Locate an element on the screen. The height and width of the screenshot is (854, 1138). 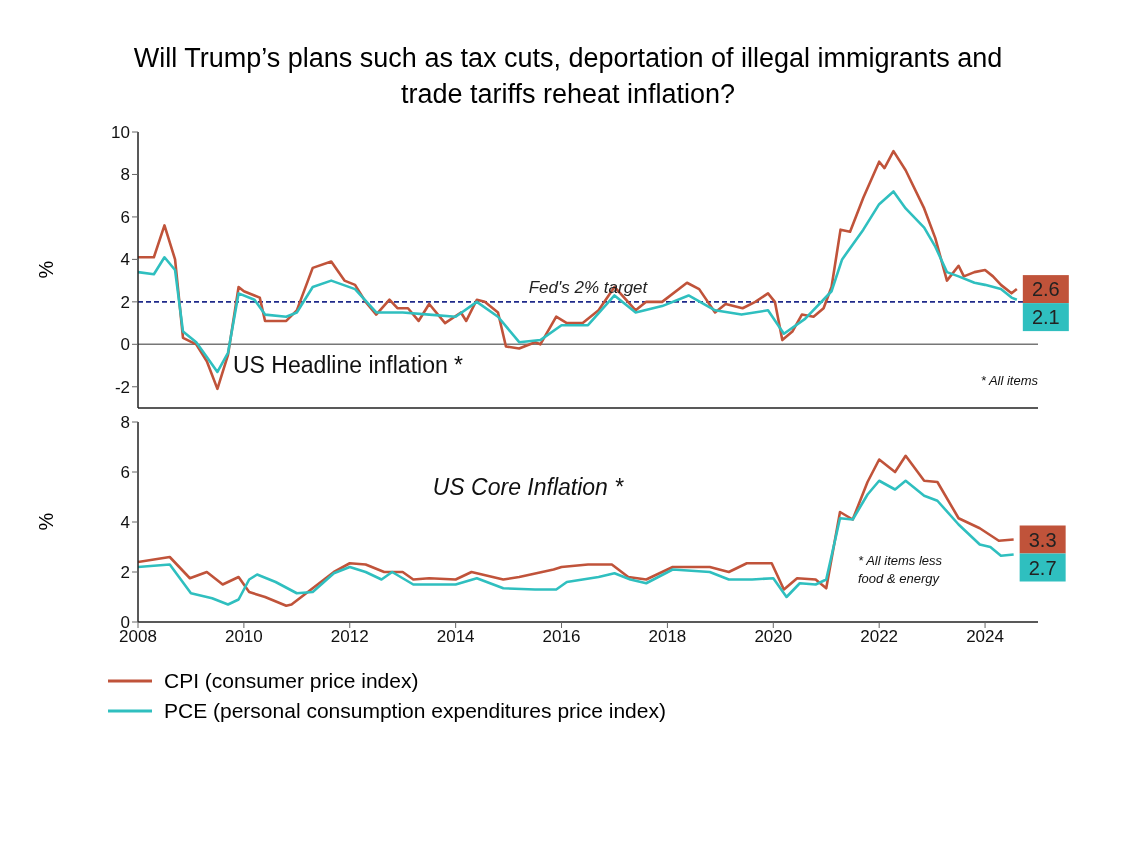
data-label: 2.7 is located at coordinates (1042, 567).